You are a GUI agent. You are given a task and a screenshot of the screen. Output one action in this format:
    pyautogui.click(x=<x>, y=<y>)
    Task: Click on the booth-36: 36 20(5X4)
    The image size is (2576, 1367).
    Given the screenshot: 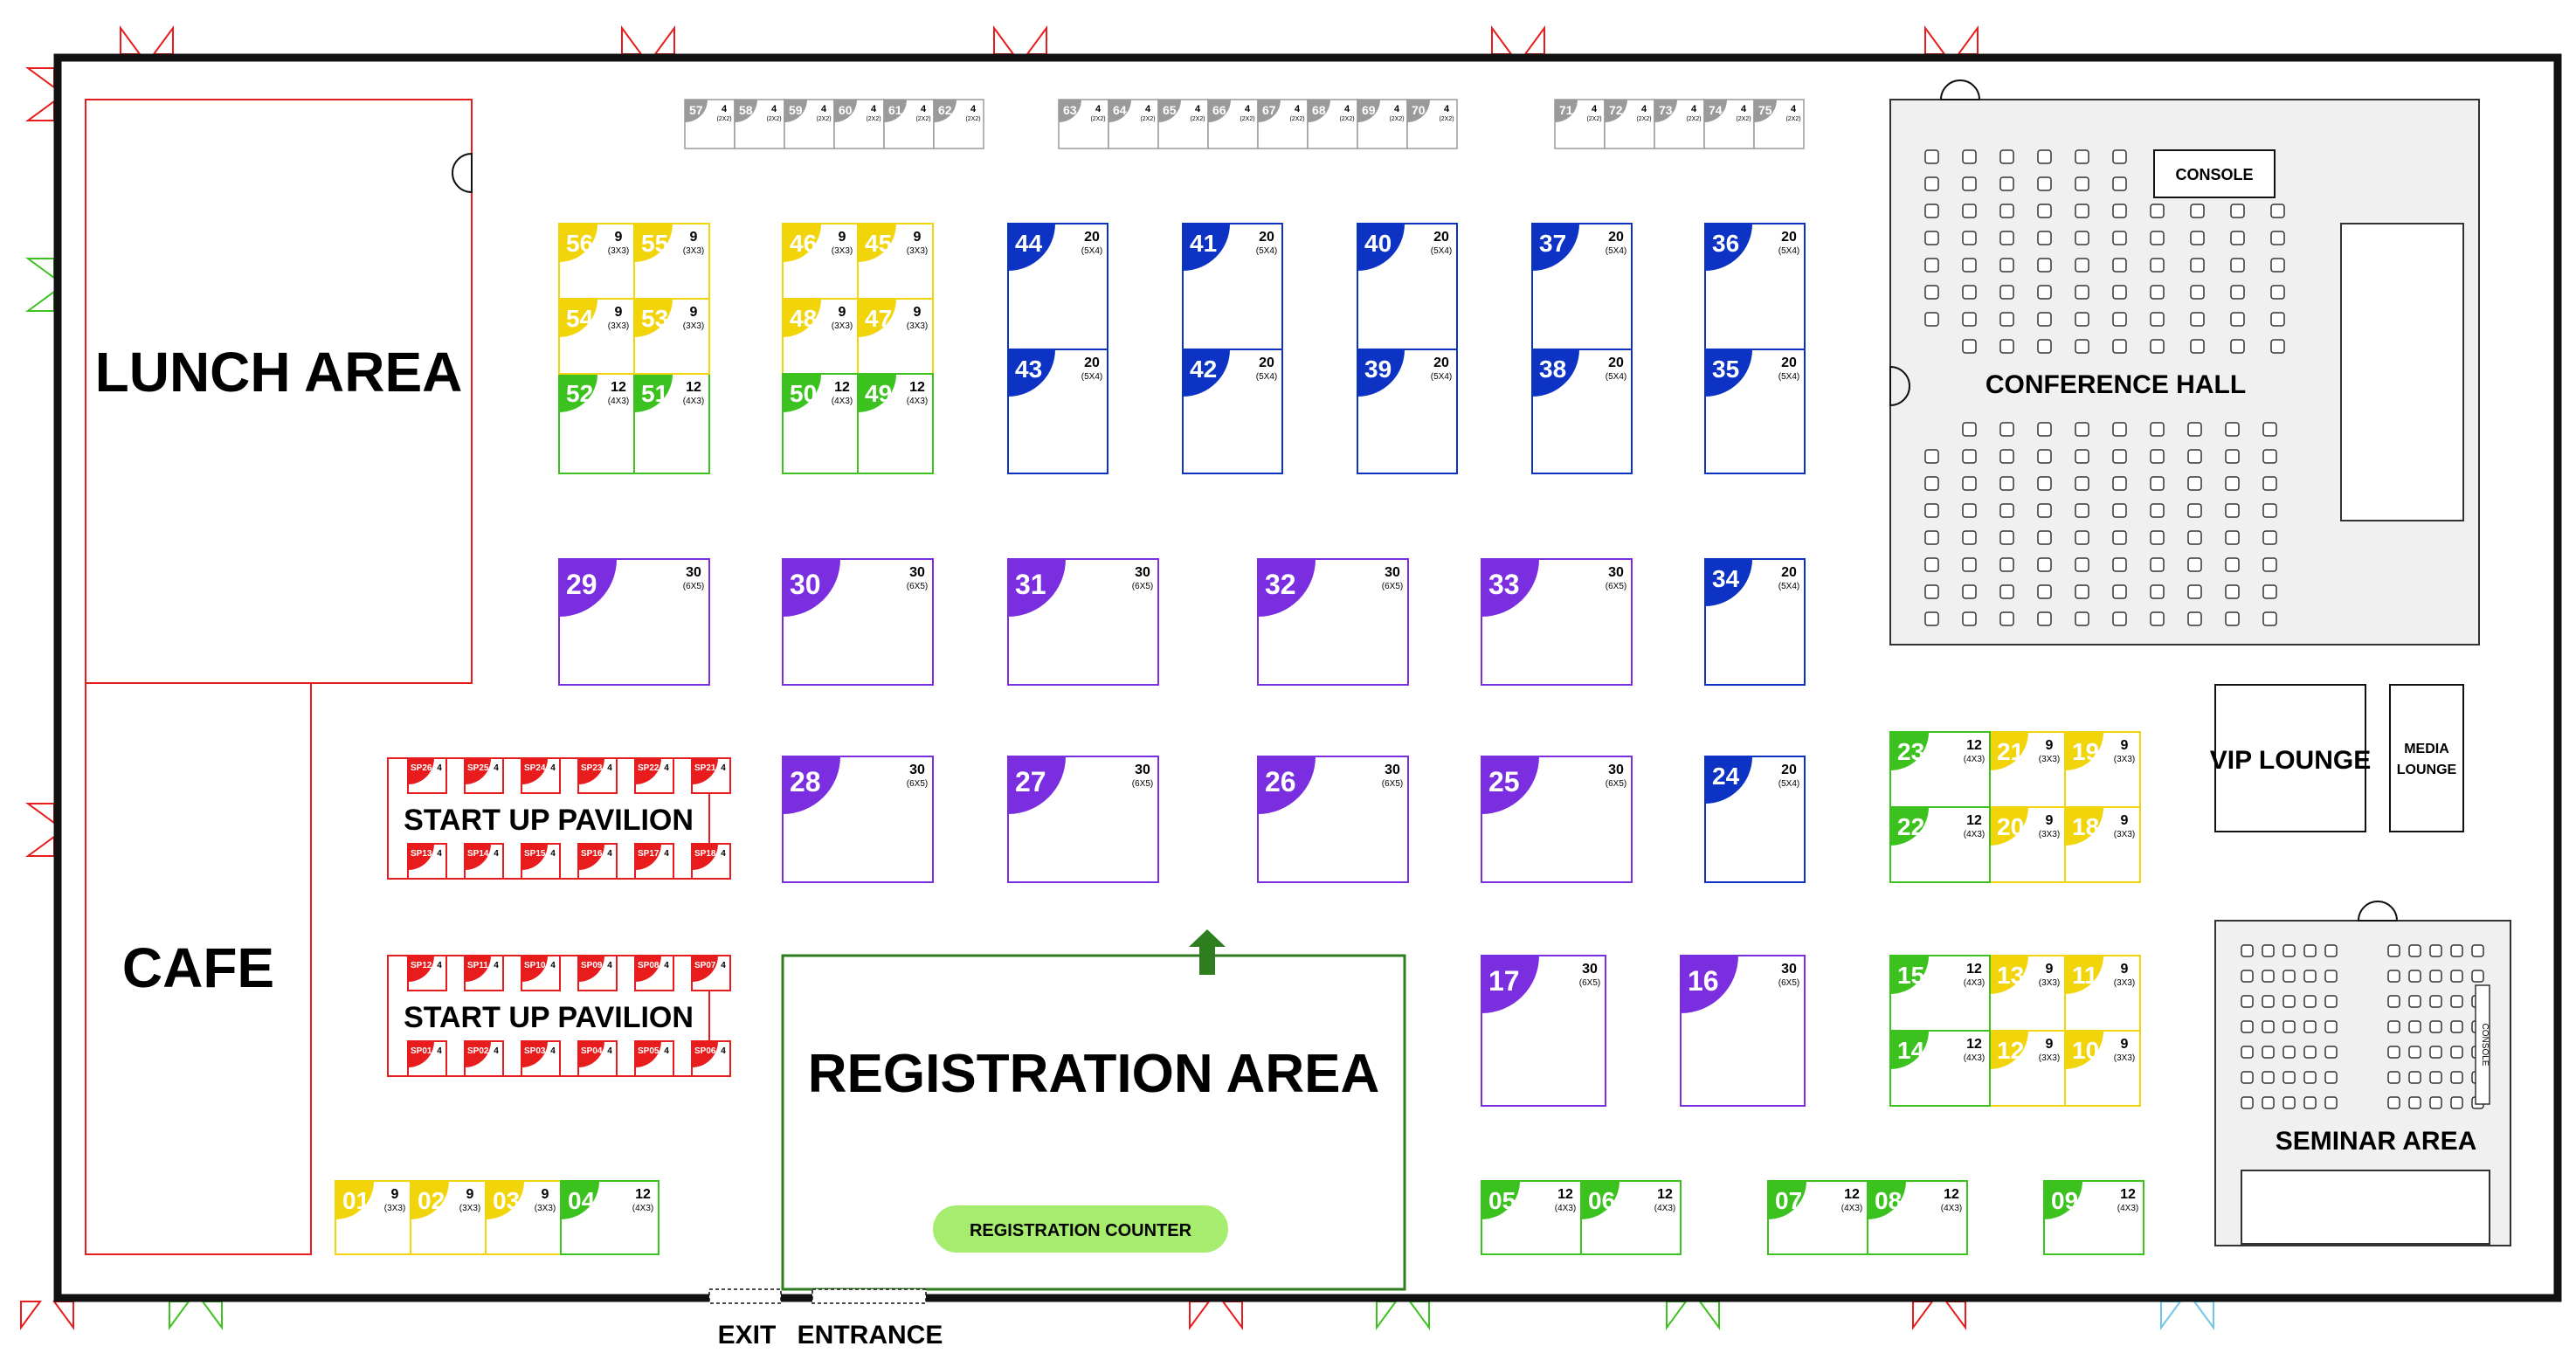 What is the action you would take?
    pyautogui.click(x=1755, y=286)
    